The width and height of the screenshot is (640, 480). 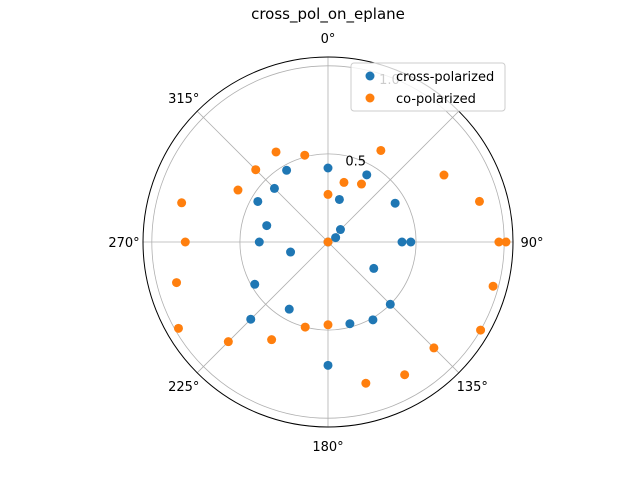 I want to click on legend-box, so click(x=428, y=87).